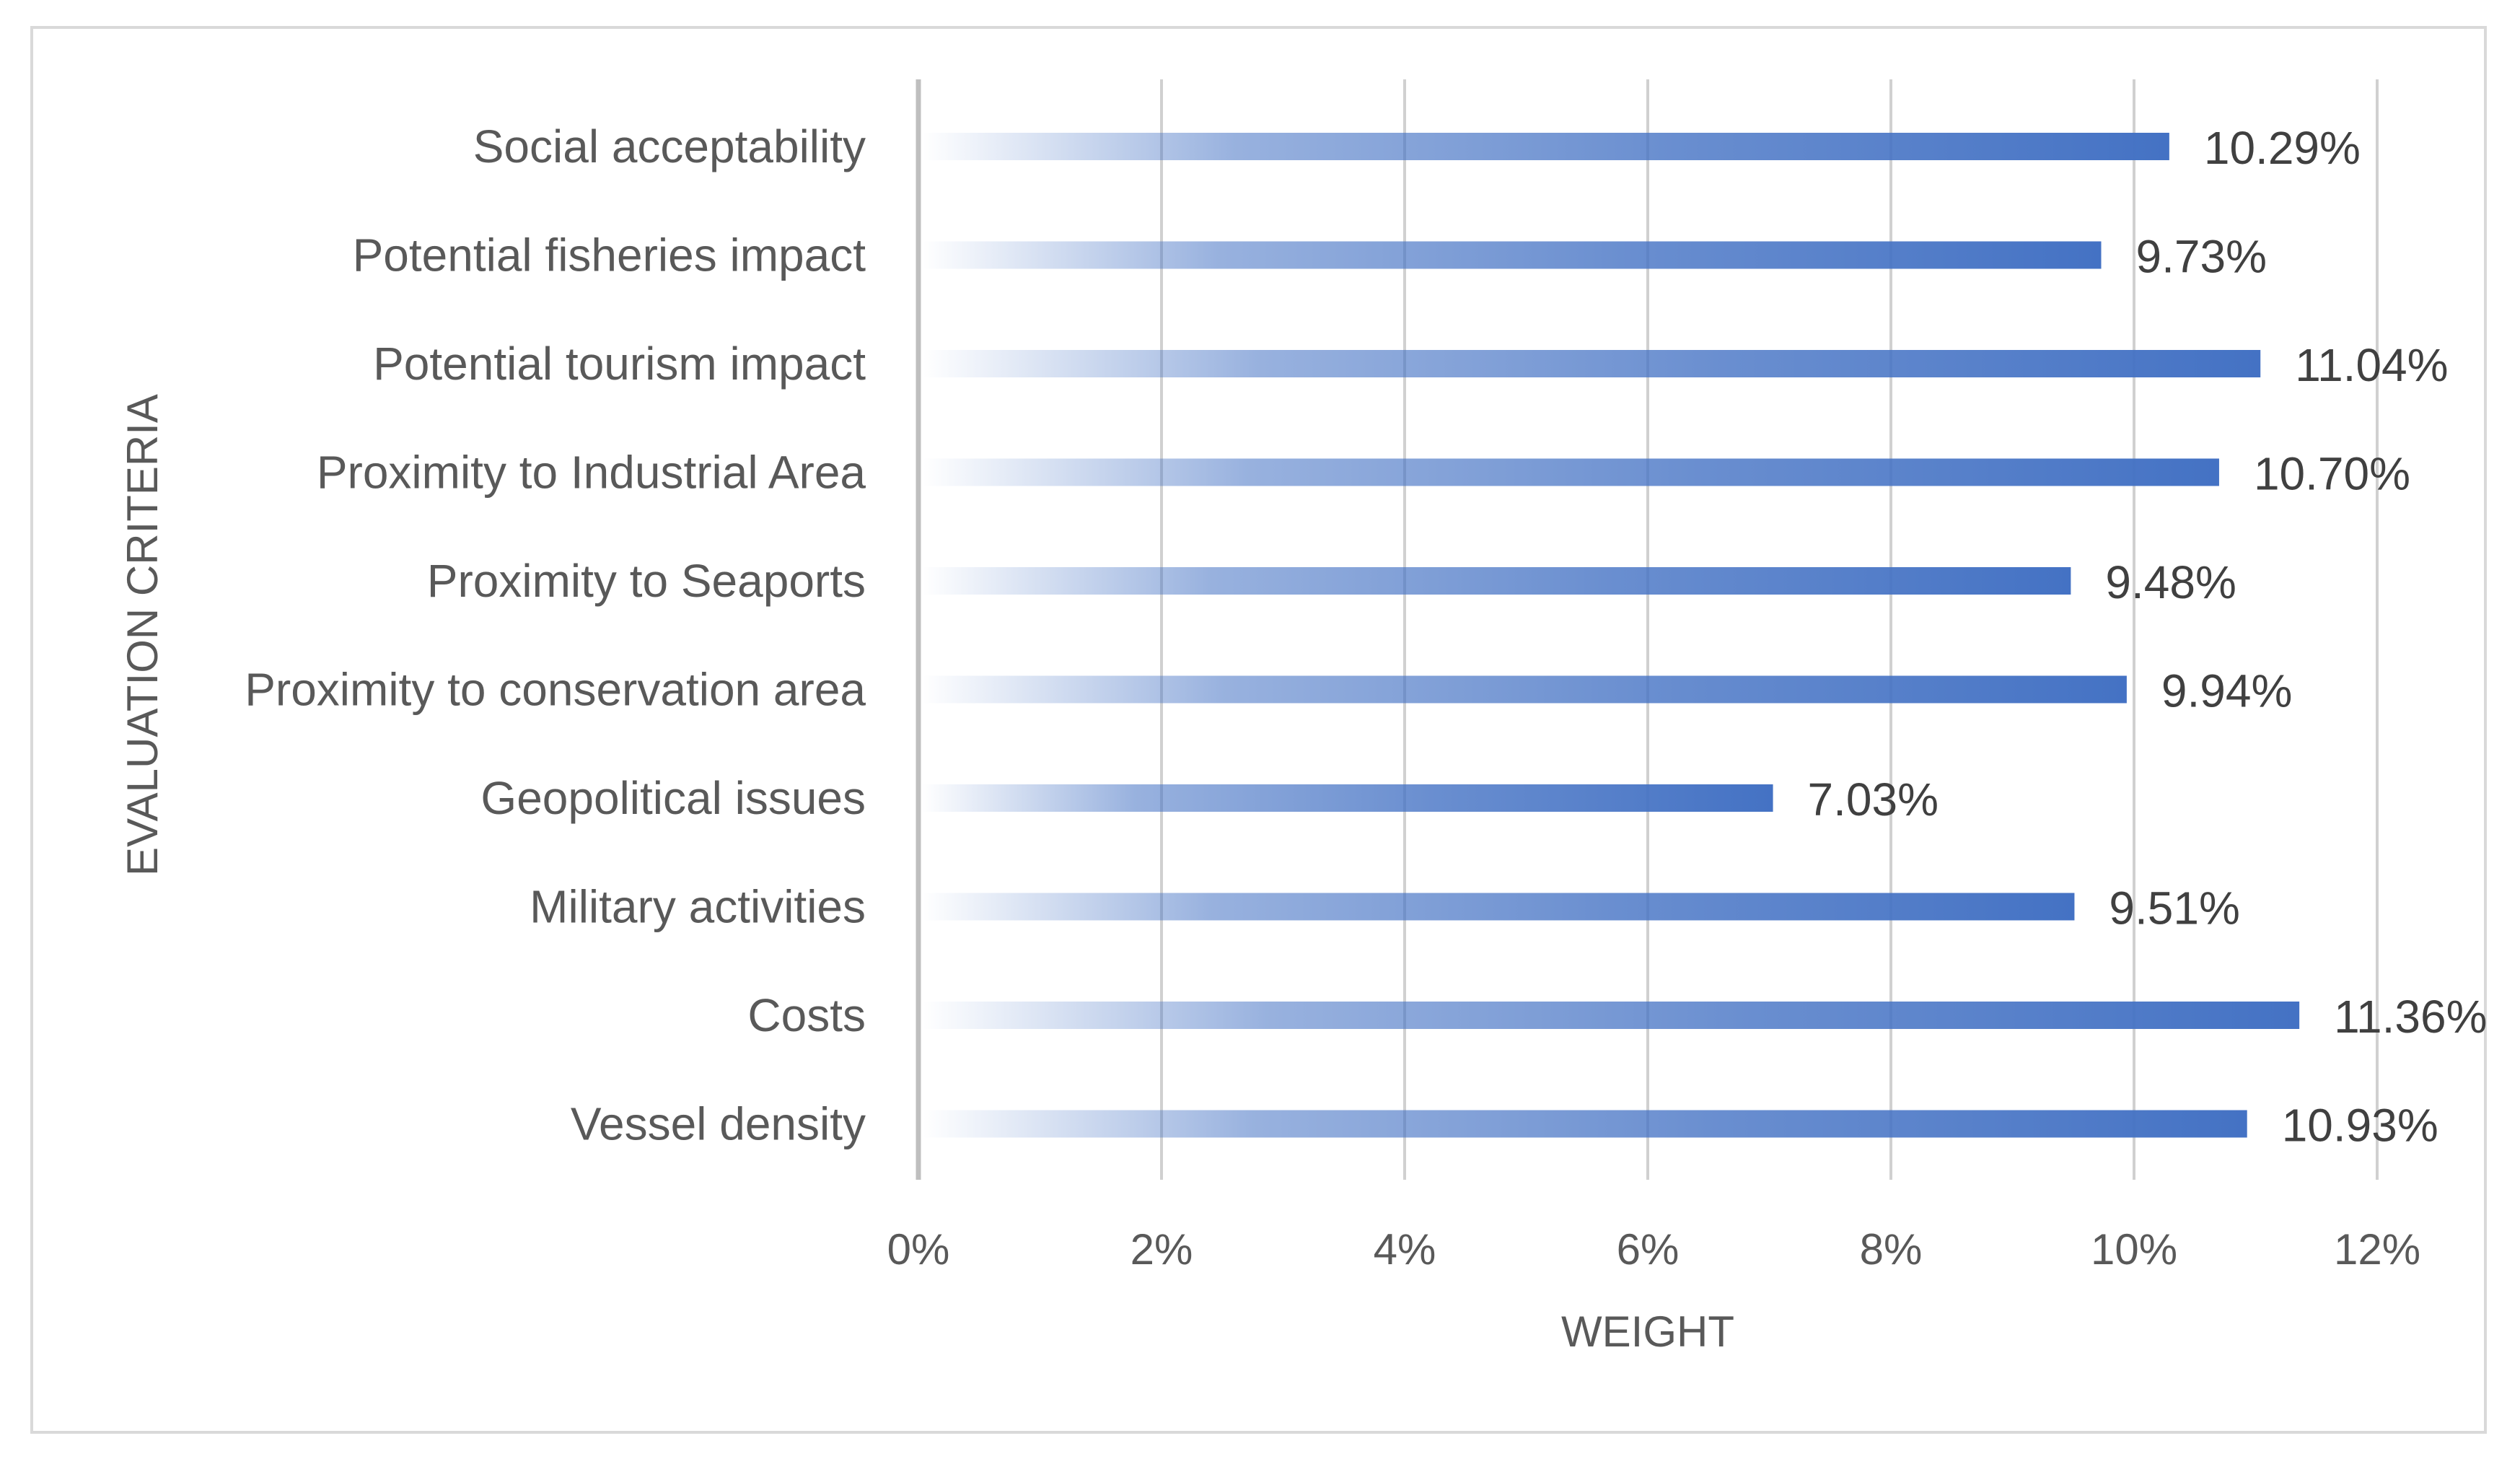 This screenshot has height=1472, width=2520. What do you see at coordinates (142, 635) in the screenshot?
I see `y-axis-title: EVALUATION CRITERIA` at bounding box center [142, 635].